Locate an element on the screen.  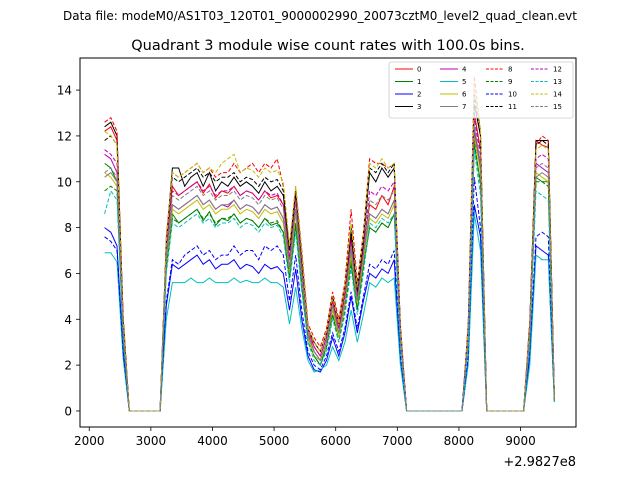
y-tick-label: 2 is located at coordinates (68, 366).